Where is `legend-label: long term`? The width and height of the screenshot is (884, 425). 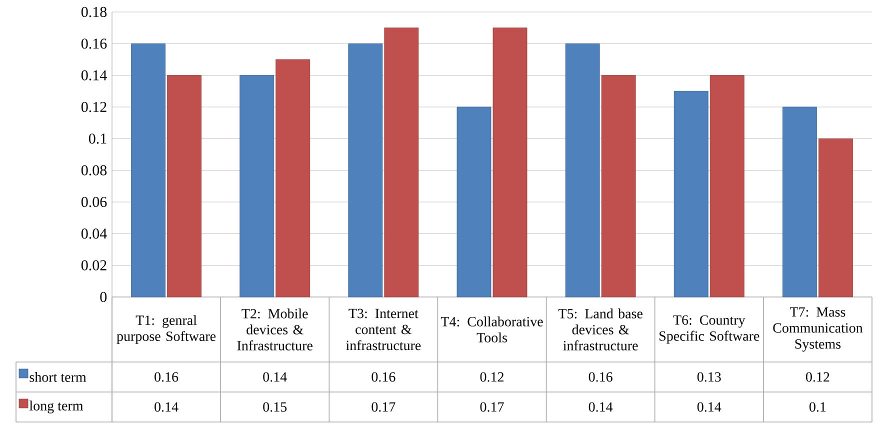 legend-label: long term is located at coordinates (56, 407).